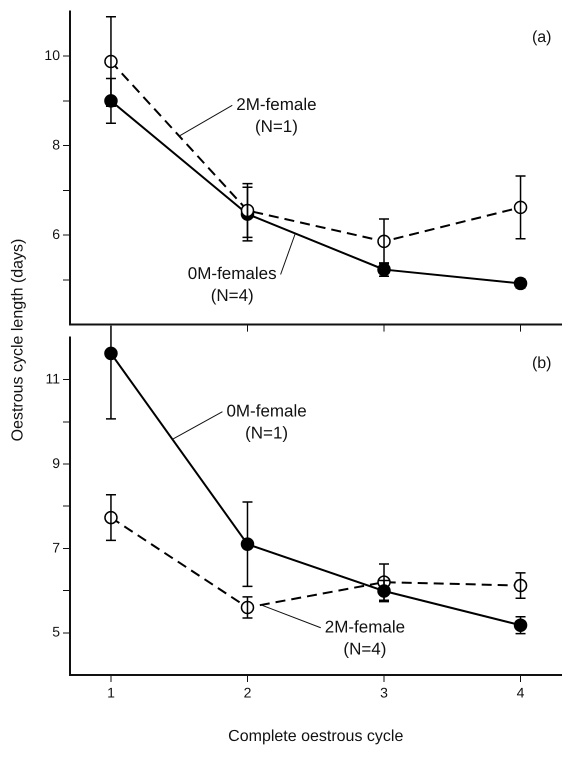 The height and width of the screenshot is (760, 569). Describe the element at coordinates (384, 692) in the screenshot. I see `x-tick-label: 3` at that location.